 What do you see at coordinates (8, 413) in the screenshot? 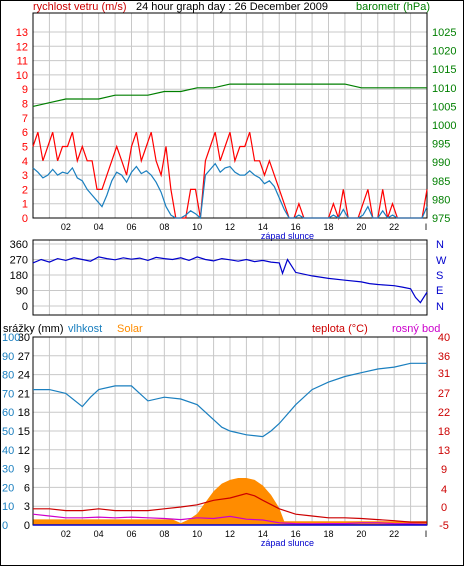
I see `humidity-tick-60: 60` at bounding box center [8, 413].